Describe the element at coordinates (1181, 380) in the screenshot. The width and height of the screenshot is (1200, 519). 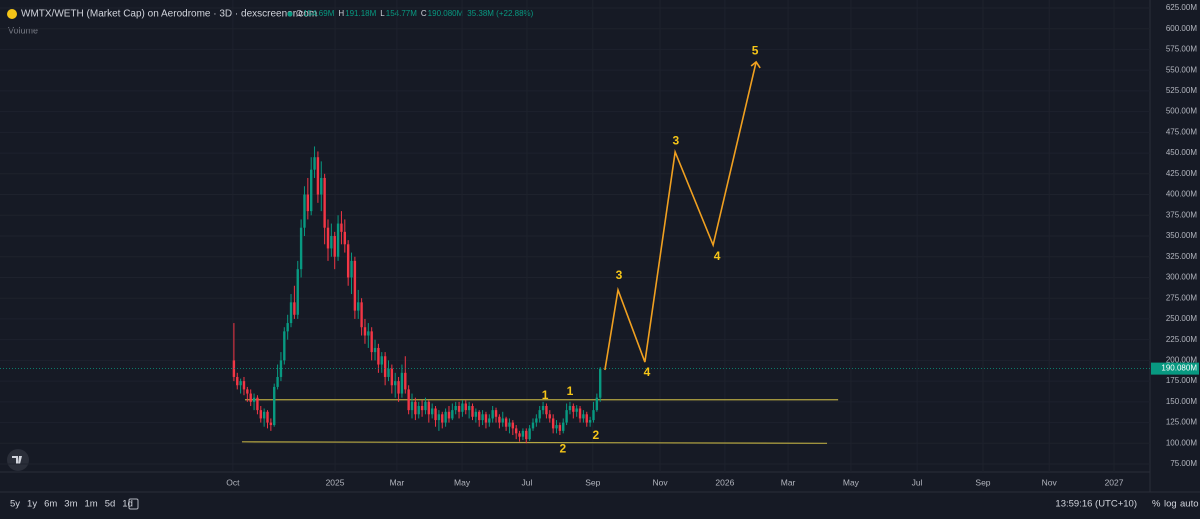
I see `y-tick-label: 175.00M` at that location.